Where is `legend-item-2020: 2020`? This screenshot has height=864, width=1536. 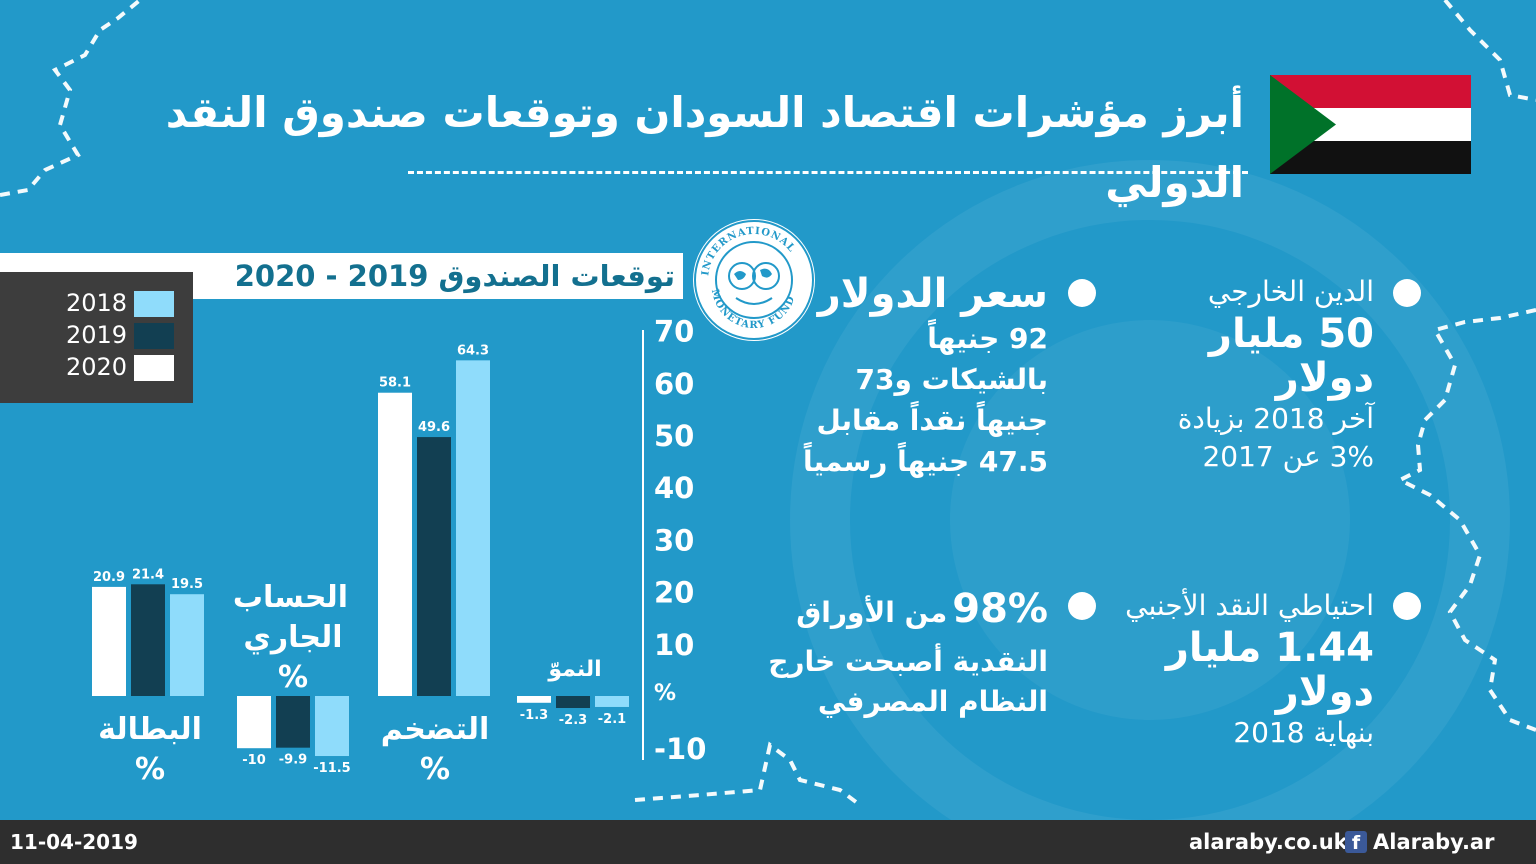
legend-item-2020: 2020 is located at coordinates (96, 367).